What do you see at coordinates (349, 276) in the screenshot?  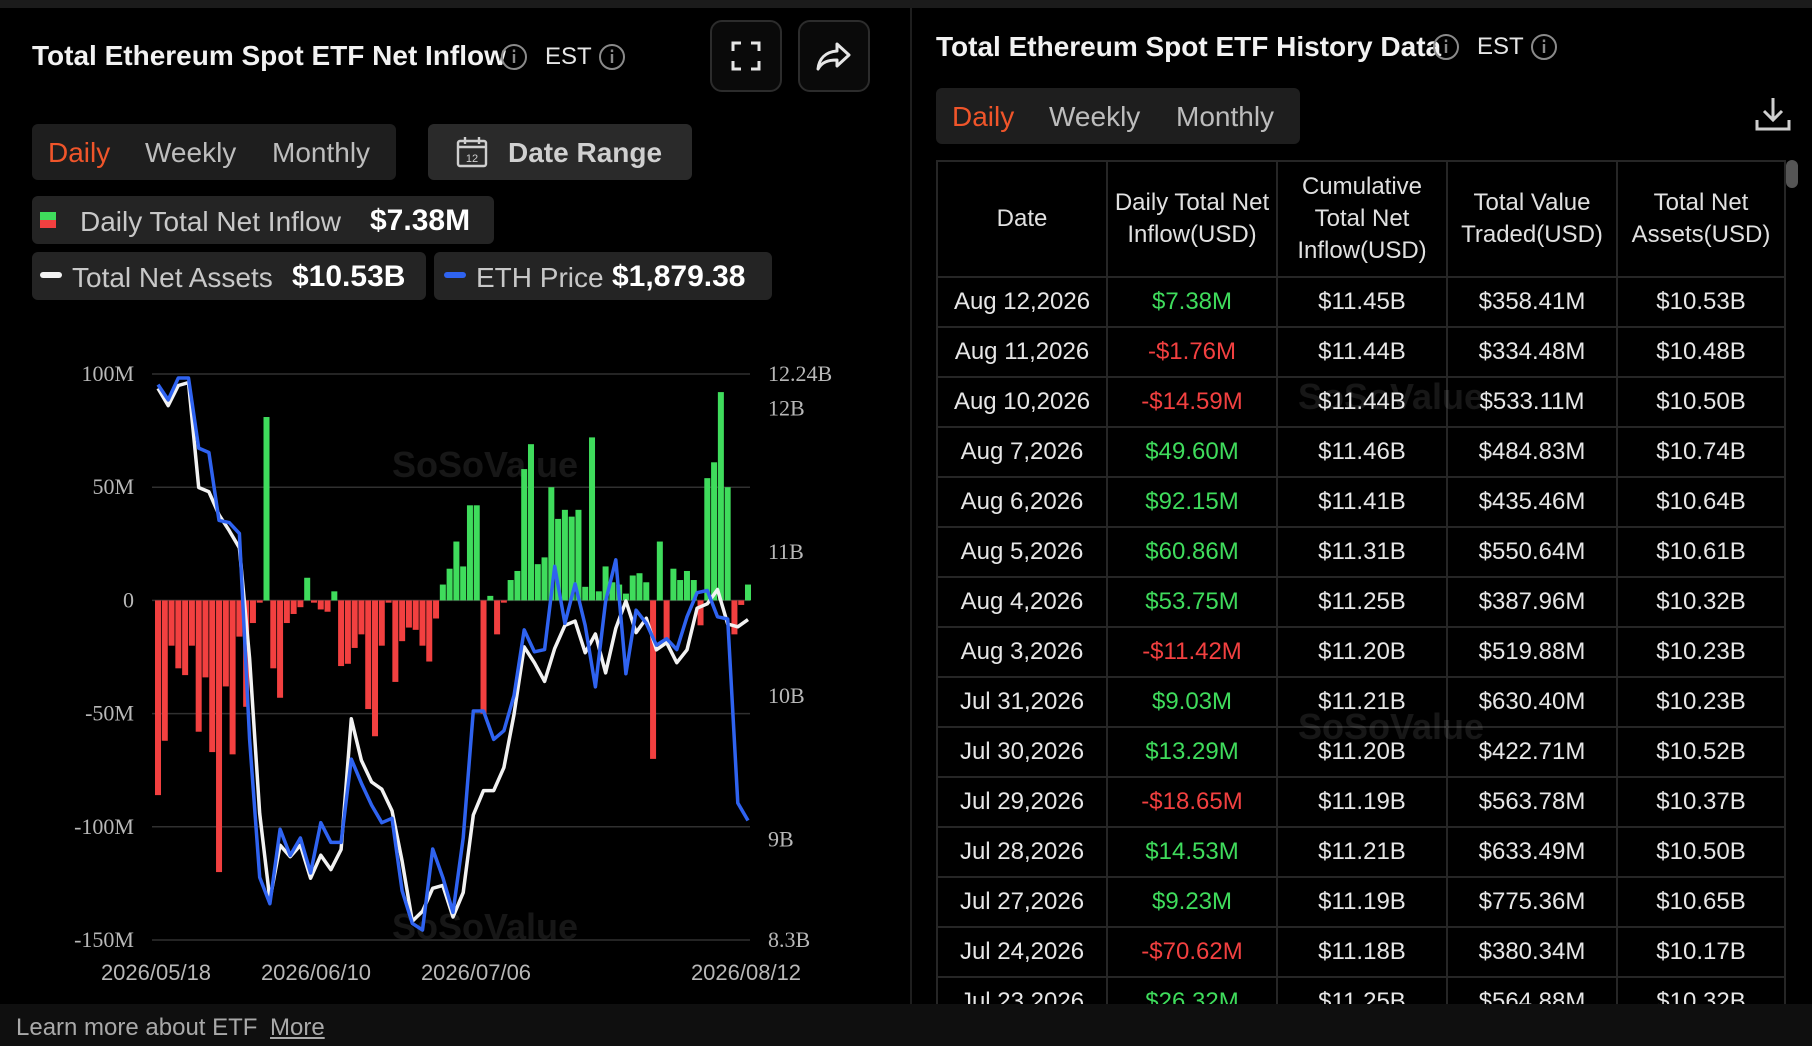 I see `legend-assets-value: $10.53B` at bounding box center [349, 276].